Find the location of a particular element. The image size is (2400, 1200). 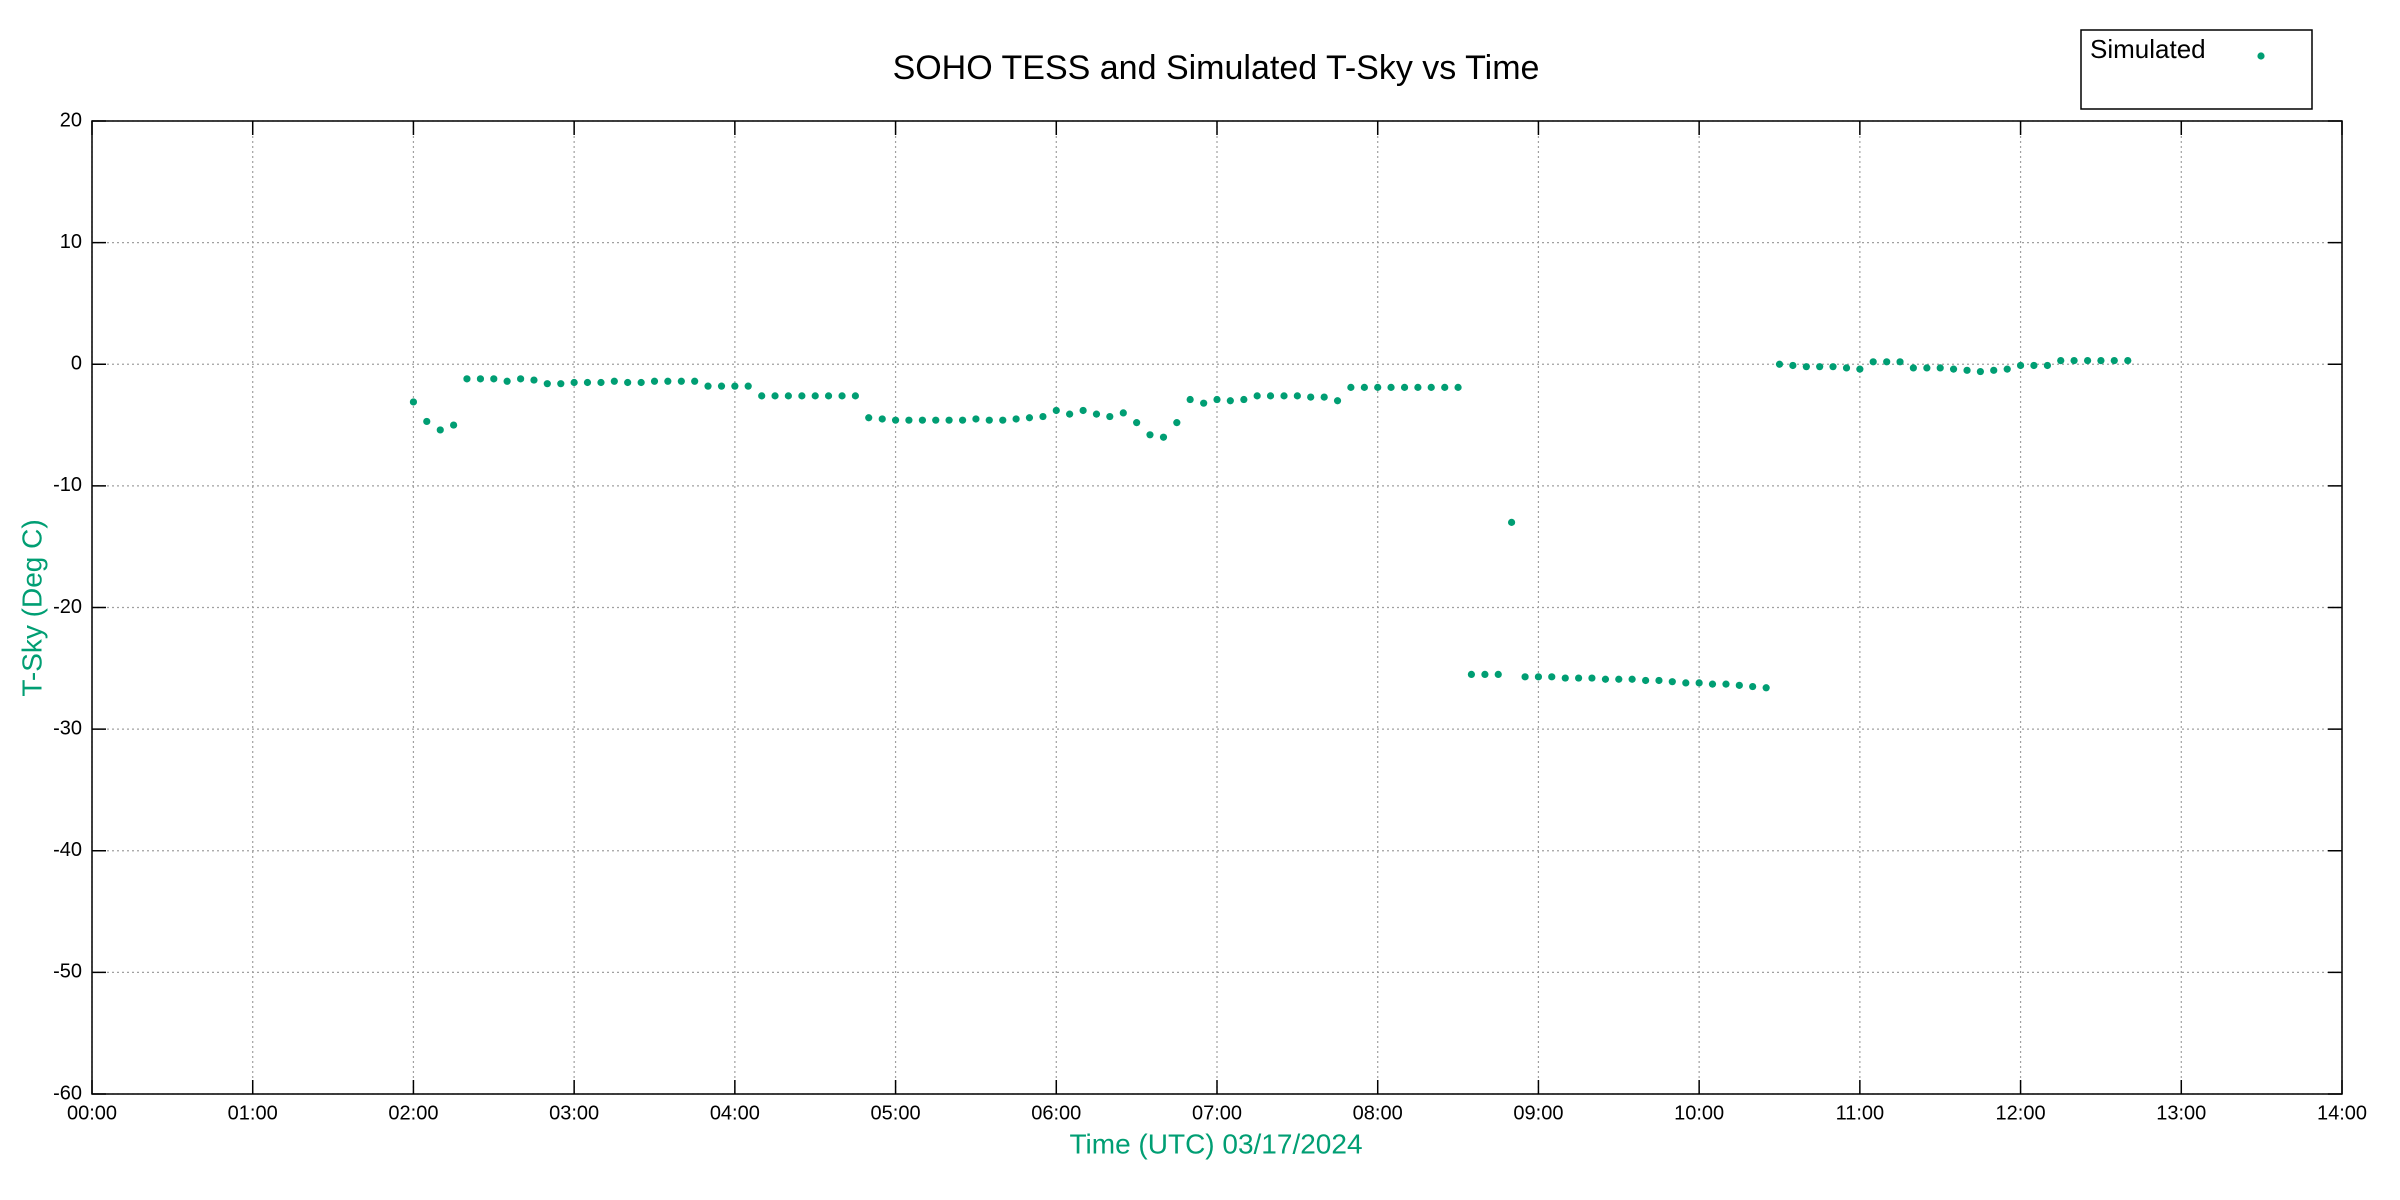

x-tick-label: 09:00 is located at coordinates (1538, 1113).